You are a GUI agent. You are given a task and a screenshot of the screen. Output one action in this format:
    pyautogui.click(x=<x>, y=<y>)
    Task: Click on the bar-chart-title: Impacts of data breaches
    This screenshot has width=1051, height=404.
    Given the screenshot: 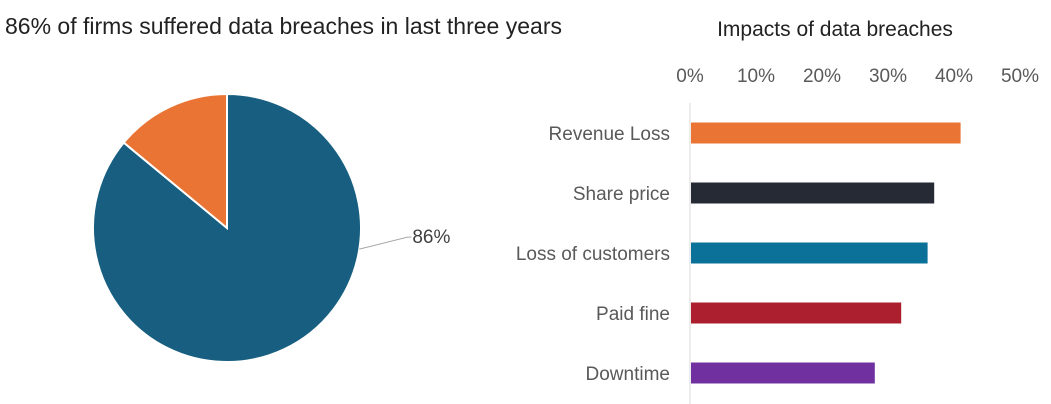 What is the action you would take?
    pyautogui.click(x=835, y=29)
    